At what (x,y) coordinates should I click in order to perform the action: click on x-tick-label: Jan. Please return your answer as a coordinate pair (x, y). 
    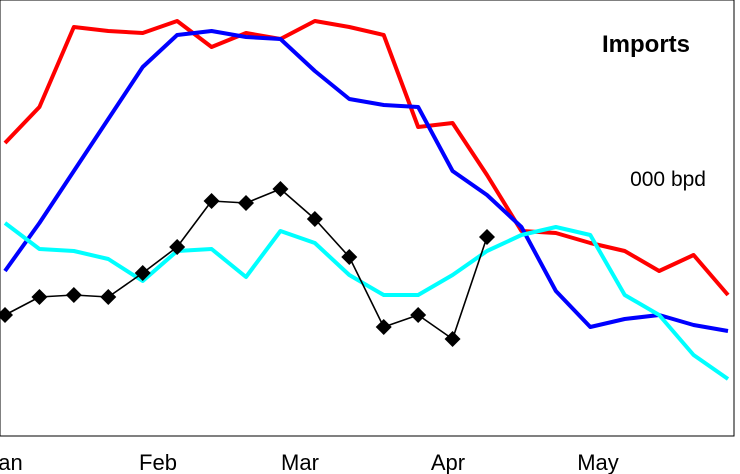
    Looking at the image, I should click on (11, 462).